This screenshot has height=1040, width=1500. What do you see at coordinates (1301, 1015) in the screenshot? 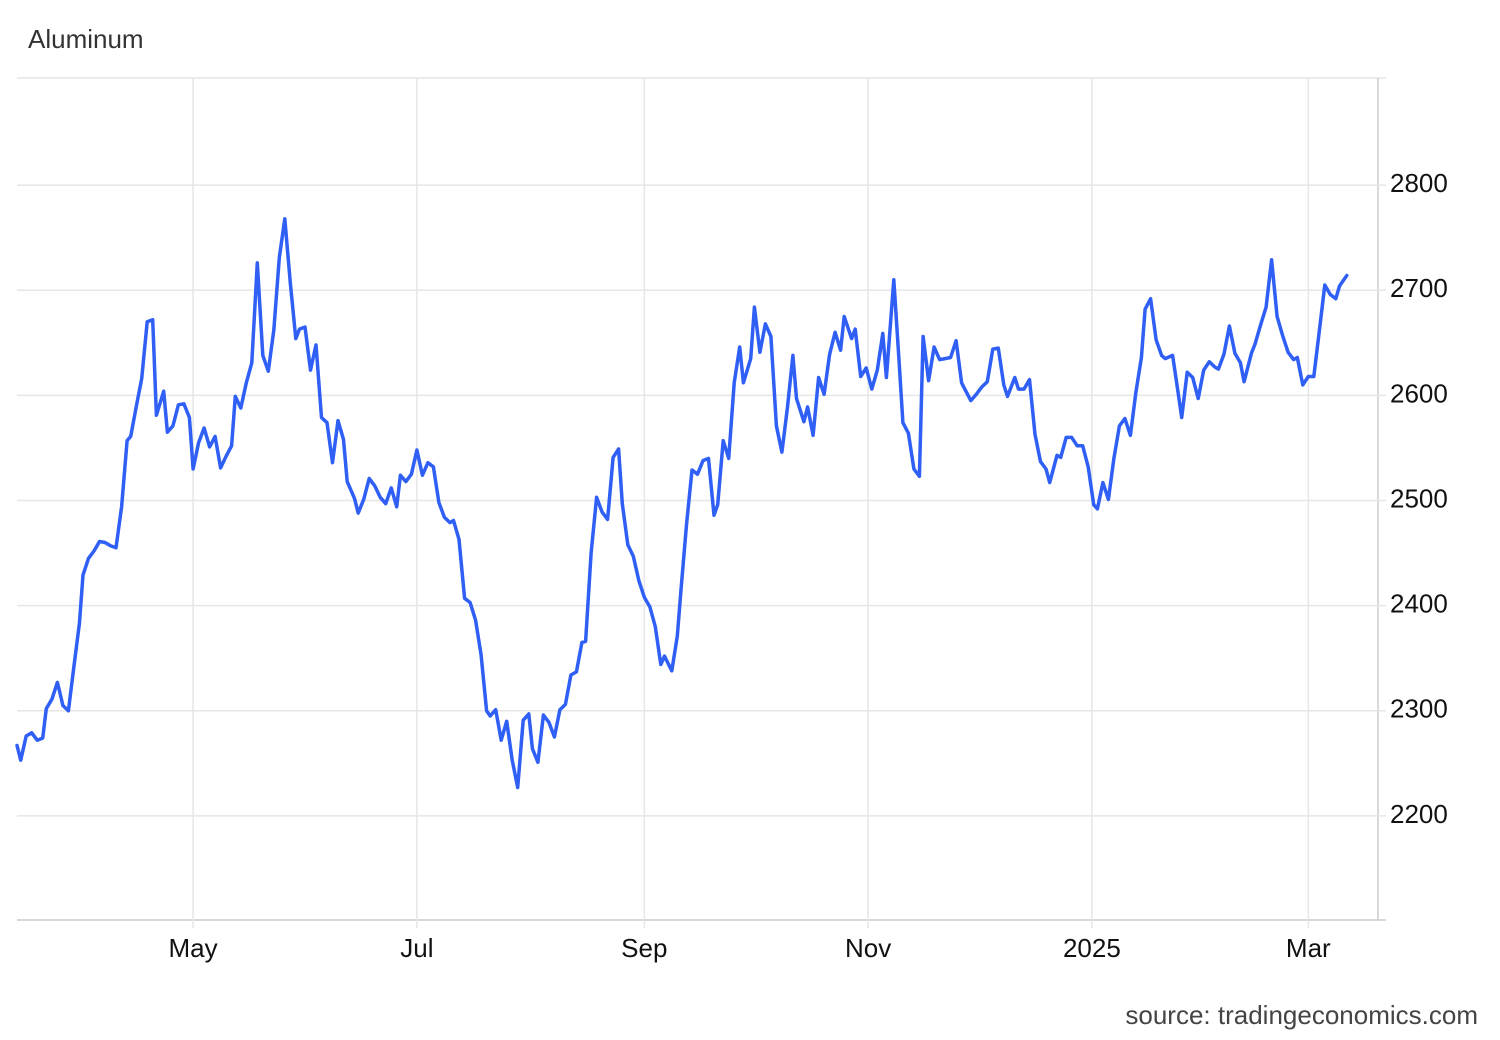
I see `source-note: source: tradingeconomics.com` at bounding box center [1301, 1015].